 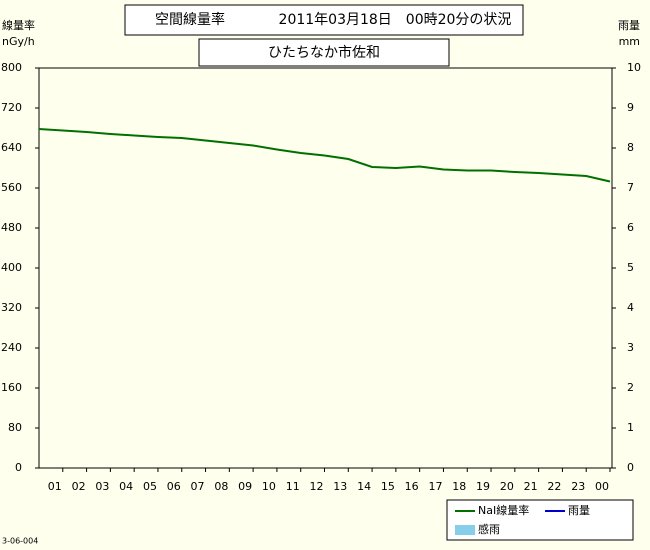 I want to click on x-tick-label: 18, so click(x=459, y=486).